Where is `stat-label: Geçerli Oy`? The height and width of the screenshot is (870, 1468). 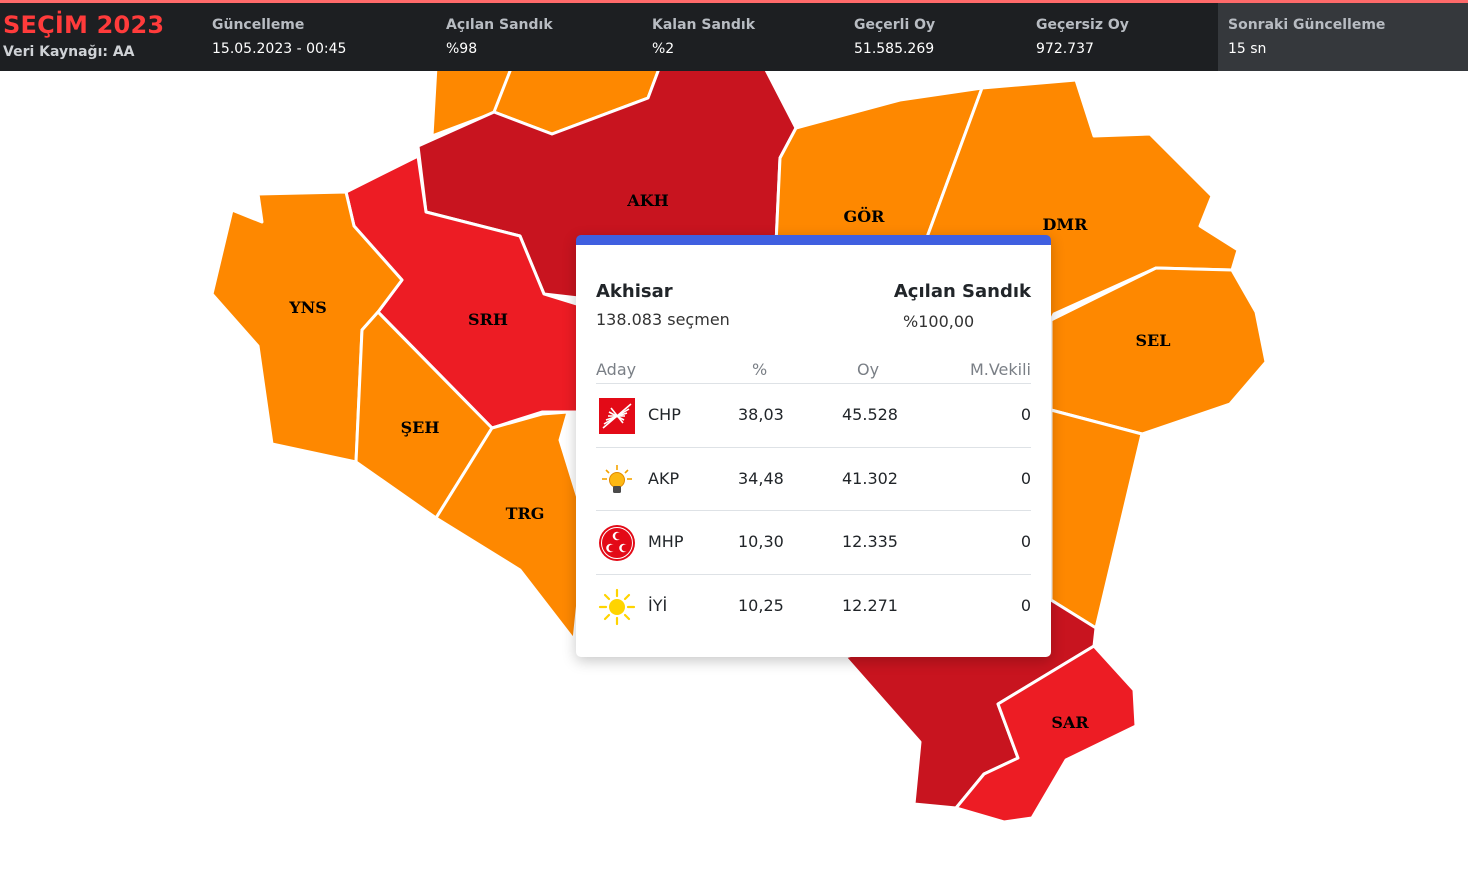
stat-label: Geçerli Oy is located at coordinates (895, 25).